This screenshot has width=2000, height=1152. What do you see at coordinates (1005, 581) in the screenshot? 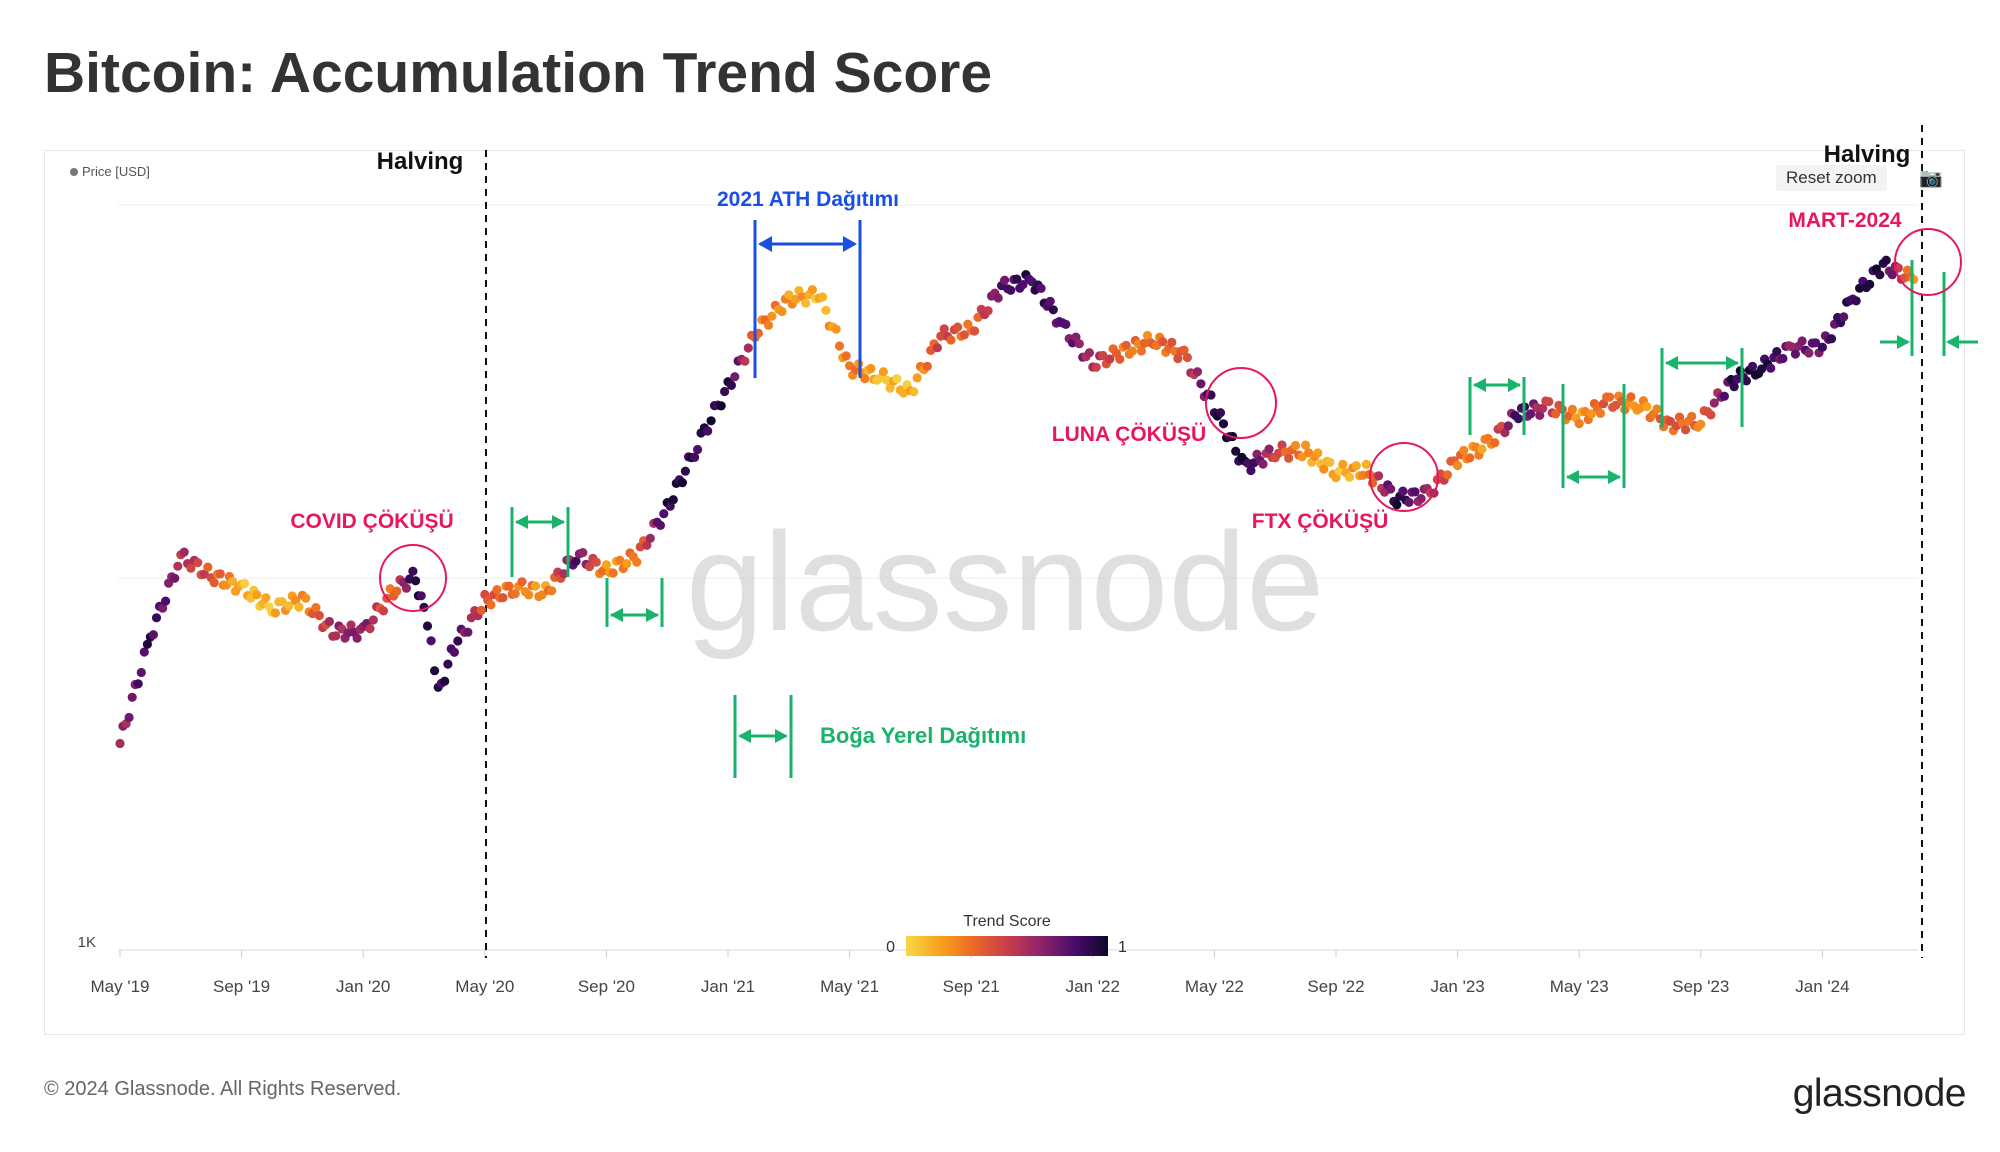
I see `watermark: glassnode` at bounding box center [1005, 581].